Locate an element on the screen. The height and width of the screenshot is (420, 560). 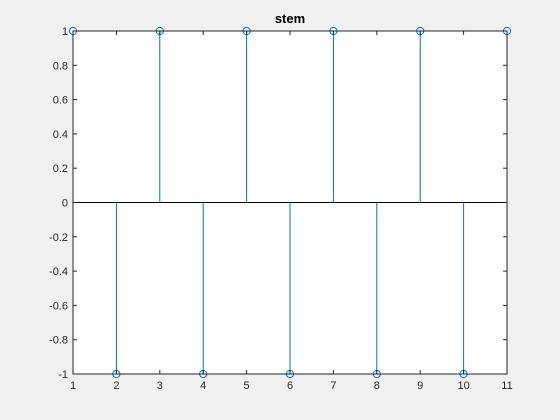
x-tick-label: 5 is located at coordinates (247, 386).